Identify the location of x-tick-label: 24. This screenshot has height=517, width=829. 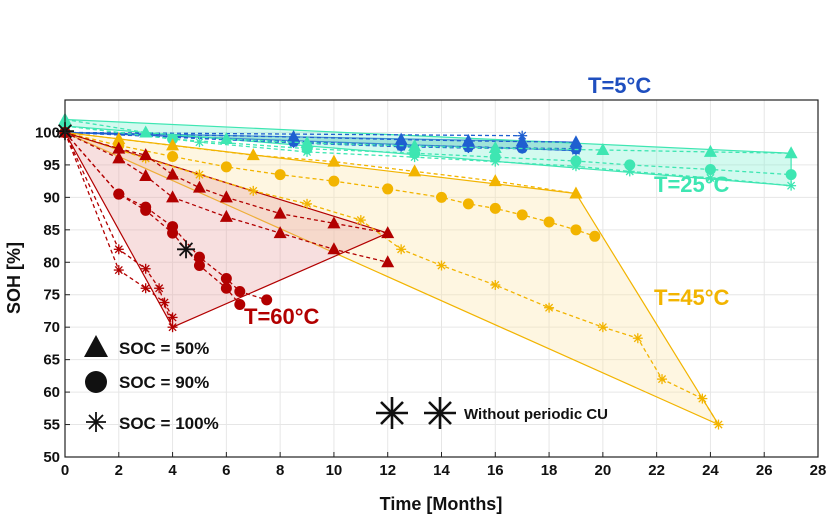
(710, 470).